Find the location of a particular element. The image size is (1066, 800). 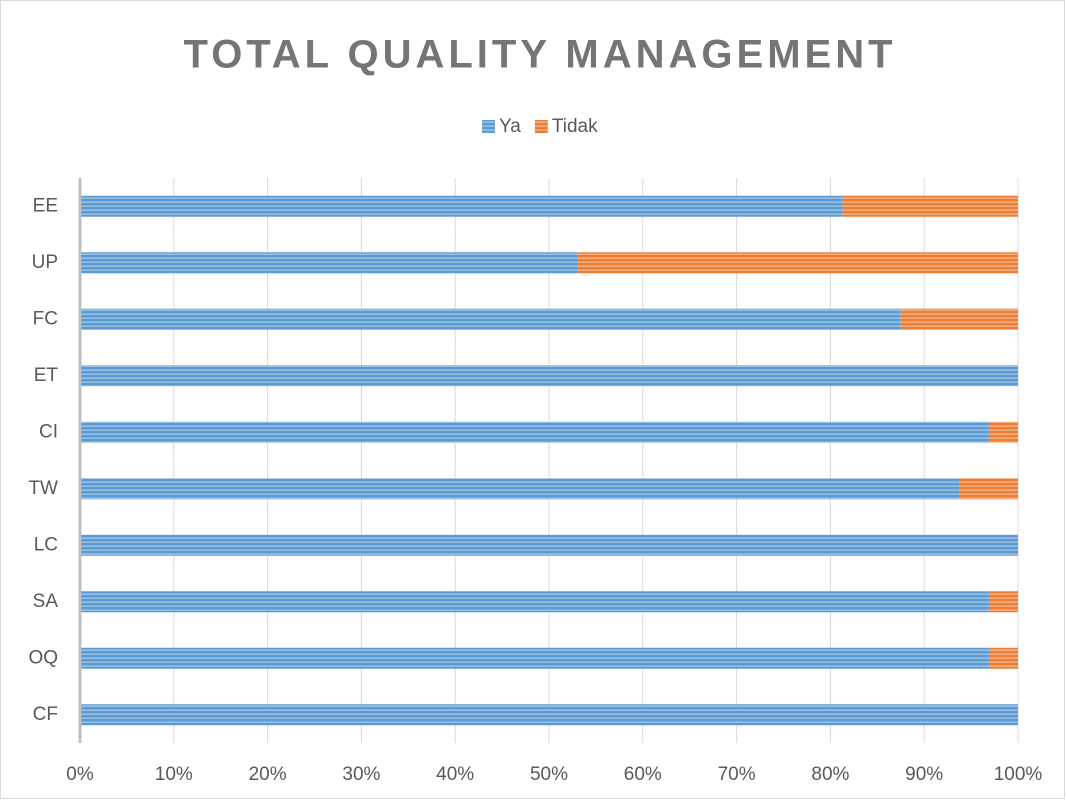

x-tick-label: 30% is located at coordinates (361, 774).